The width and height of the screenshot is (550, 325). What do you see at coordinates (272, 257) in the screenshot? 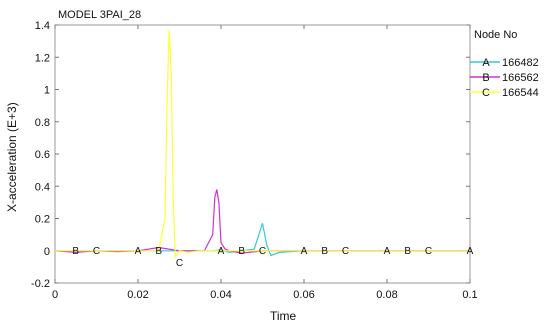
I see `markers-layer: A A A A A B B B B B C C C C C` at bounding box center [272, 257].